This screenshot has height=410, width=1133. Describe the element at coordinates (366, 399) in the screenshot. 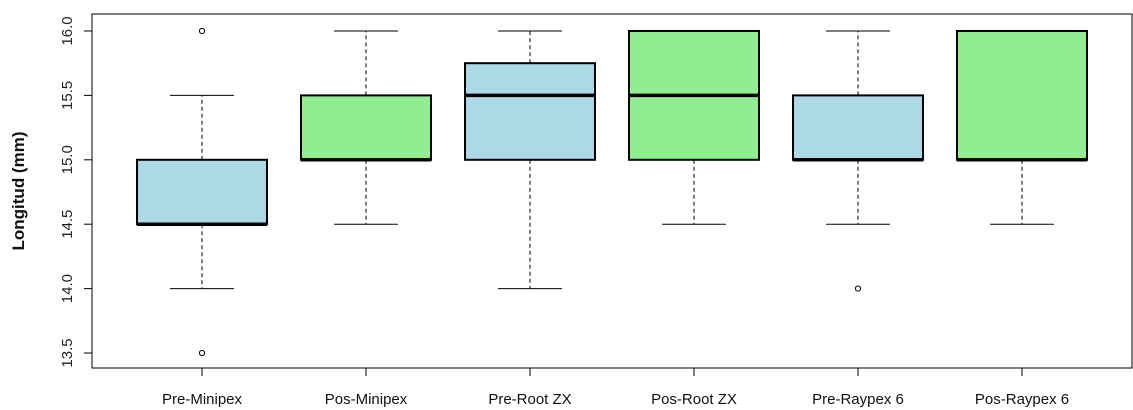

I see `x-tick-label-1: Pos-Minipex` at that location.